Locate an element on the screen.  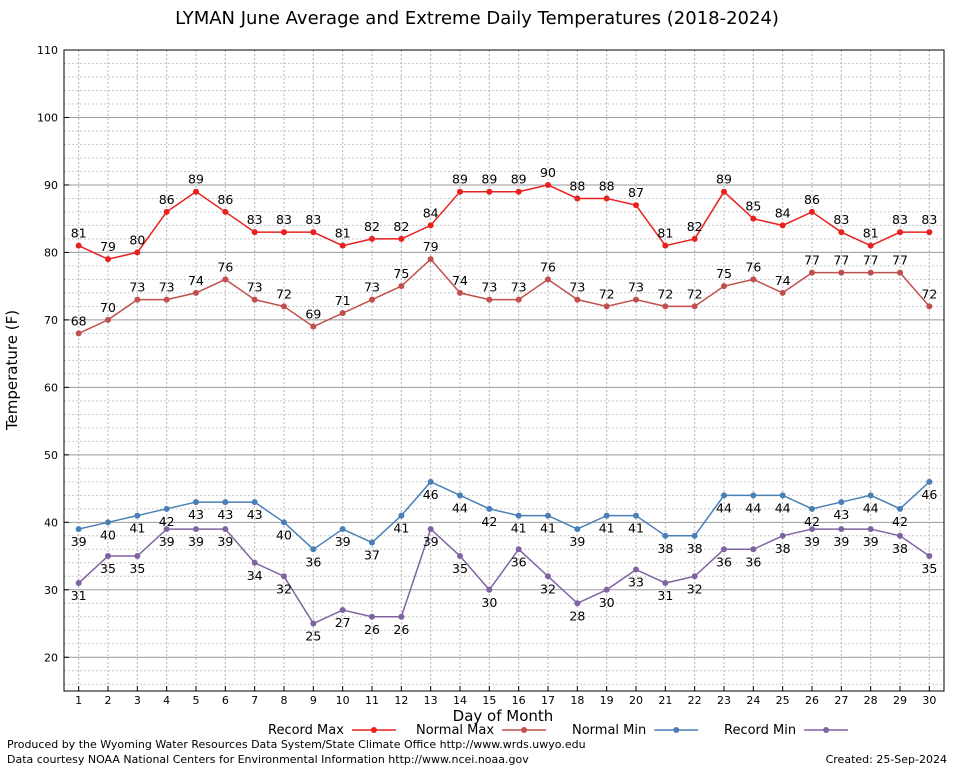
data-label-normal-min: 42 is located at coordinates (900, 521).